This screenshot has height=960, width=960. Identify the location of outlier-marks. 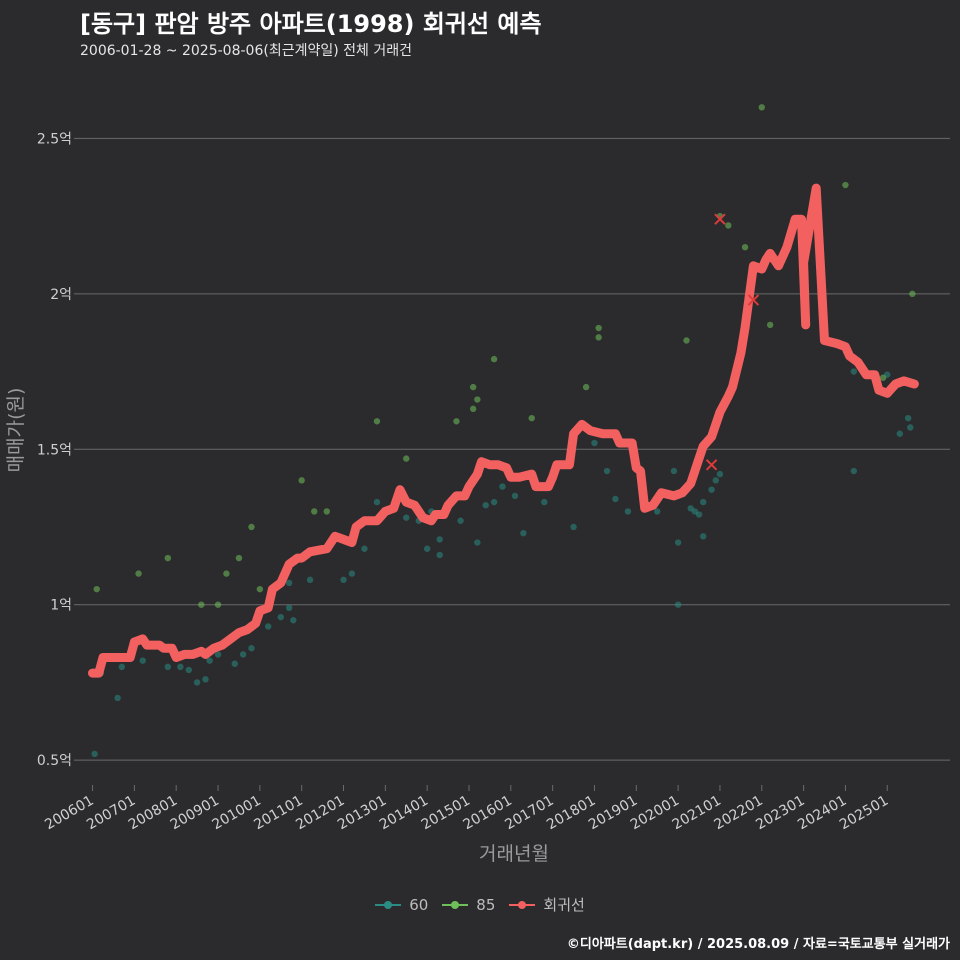
(732, 342).